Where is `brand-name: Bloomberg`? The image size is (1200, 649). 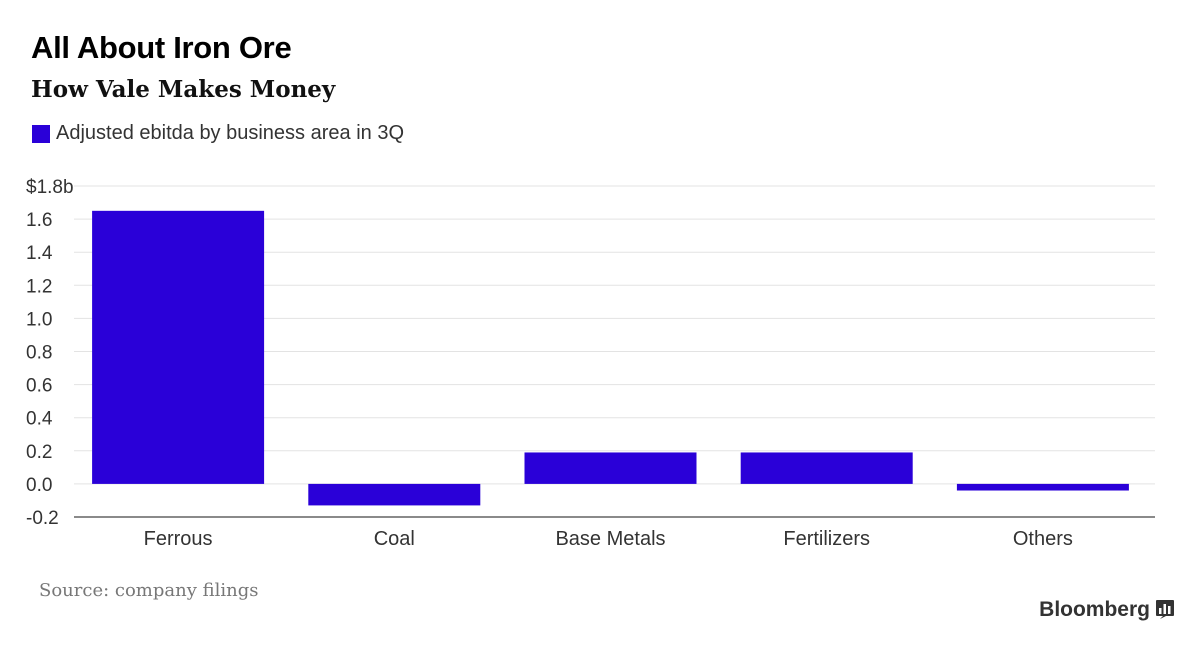 brand-name: Bloomberg is located at coordinates (1094, 609).